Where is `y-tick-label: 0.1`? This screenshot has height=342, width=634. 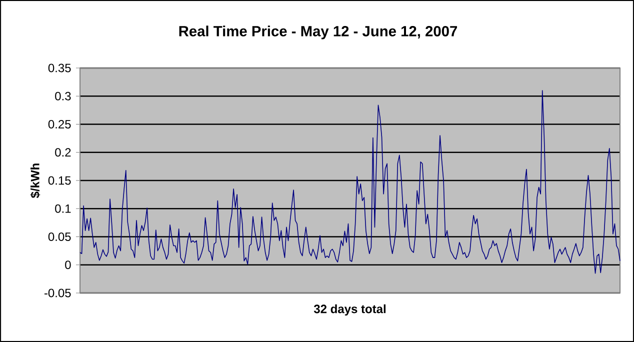 y-tick-label: 0.1 is located at coordinates (63, 208).